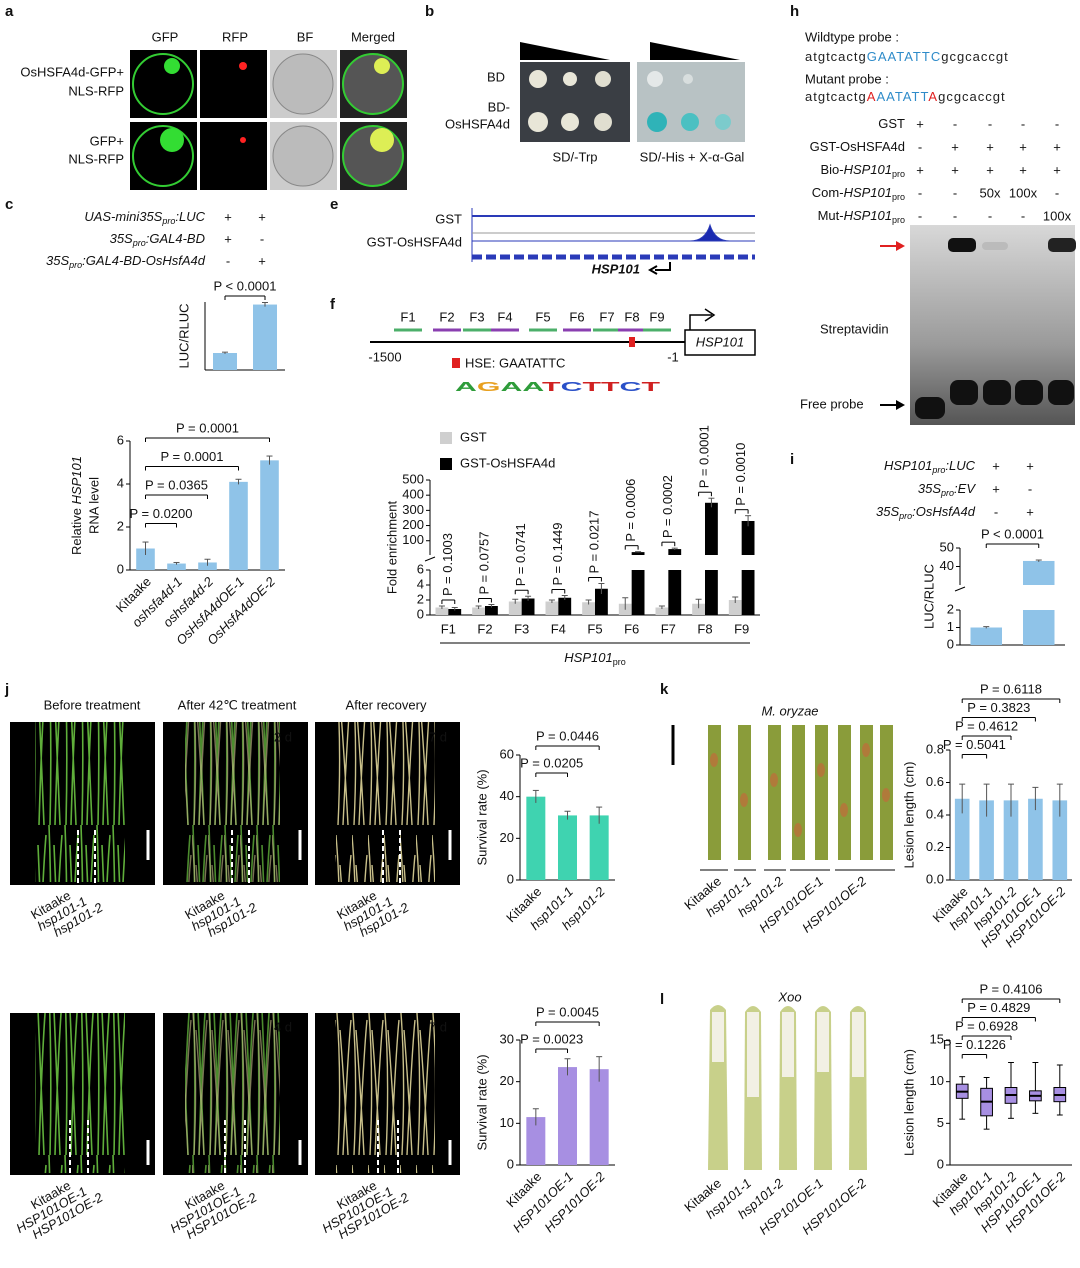 This screenshot has height=1268, width=1080. I want to click on row-label: GST-OsHSFA4d, so click(857, 146).